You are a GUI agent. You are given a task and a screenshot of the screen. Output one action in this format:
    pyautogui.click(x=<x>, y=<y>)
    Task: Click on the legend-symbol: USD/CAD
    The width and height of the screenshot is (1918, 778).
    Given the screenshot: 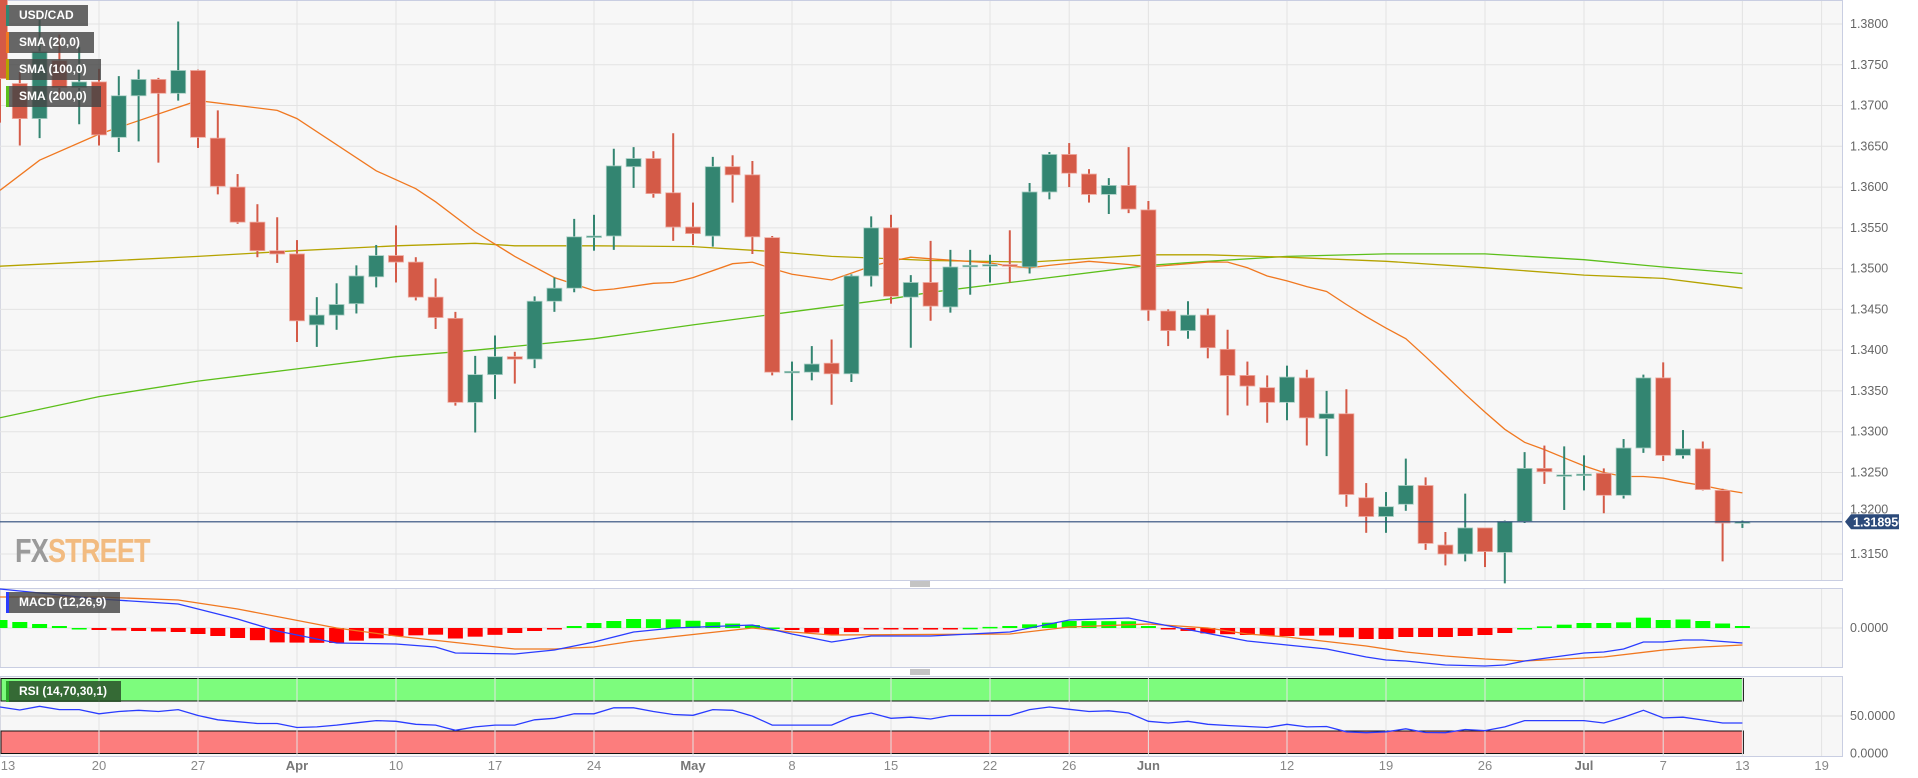 What is the action you would take?
    pyautogui.click(x=47, y=15)
    